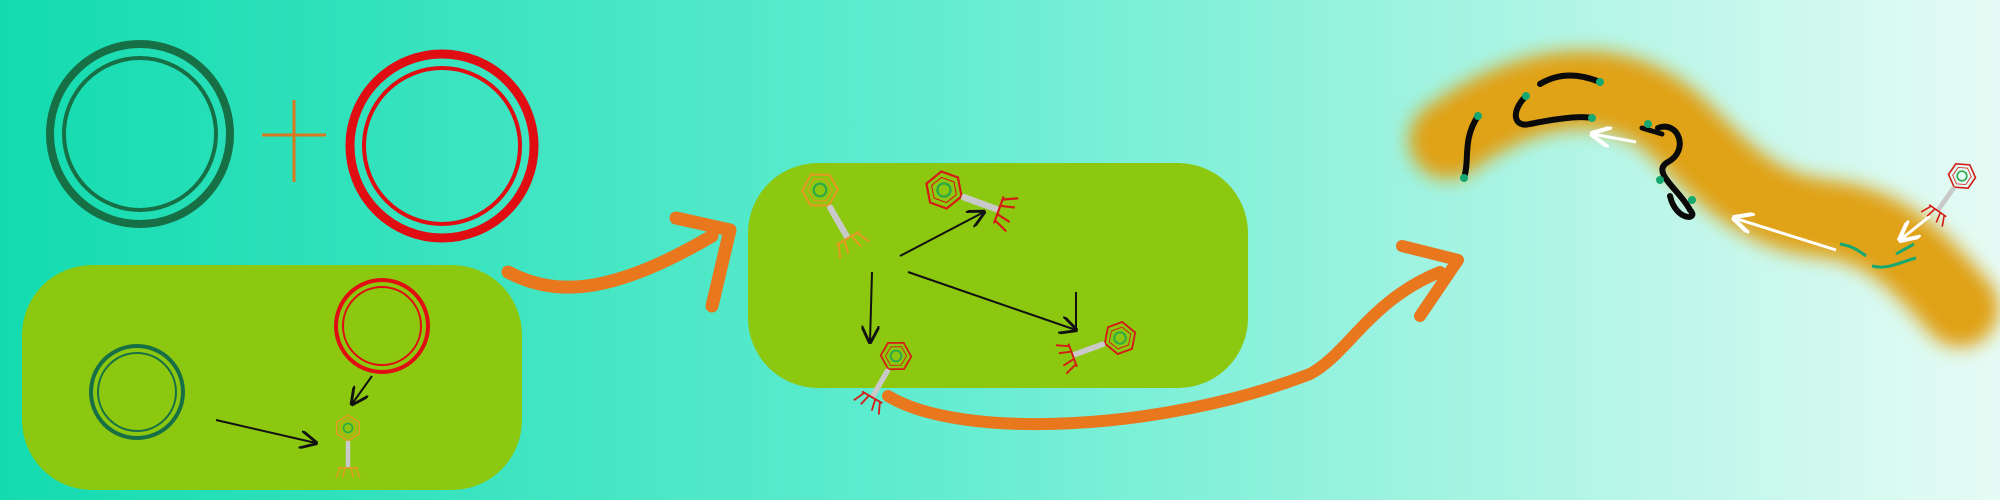  What do you see at coordinates (442, 146) in the screenshot?
I see `plasmid-red` at bounding box center [442, 146].